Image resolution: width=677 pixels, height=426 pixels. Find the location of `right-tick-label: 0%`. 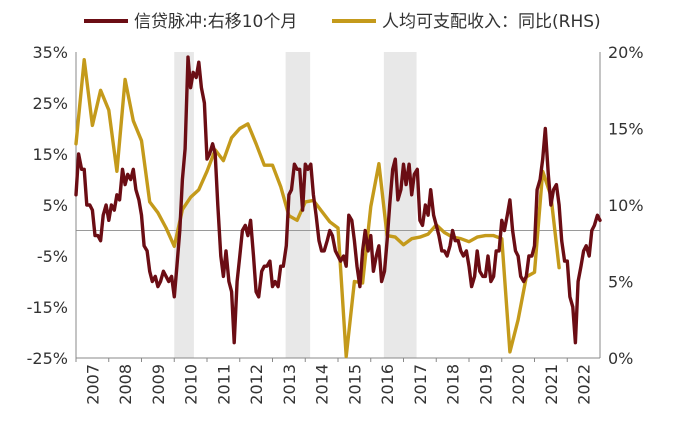

right-tick-label: 0% is located at coordinates (620, 358).